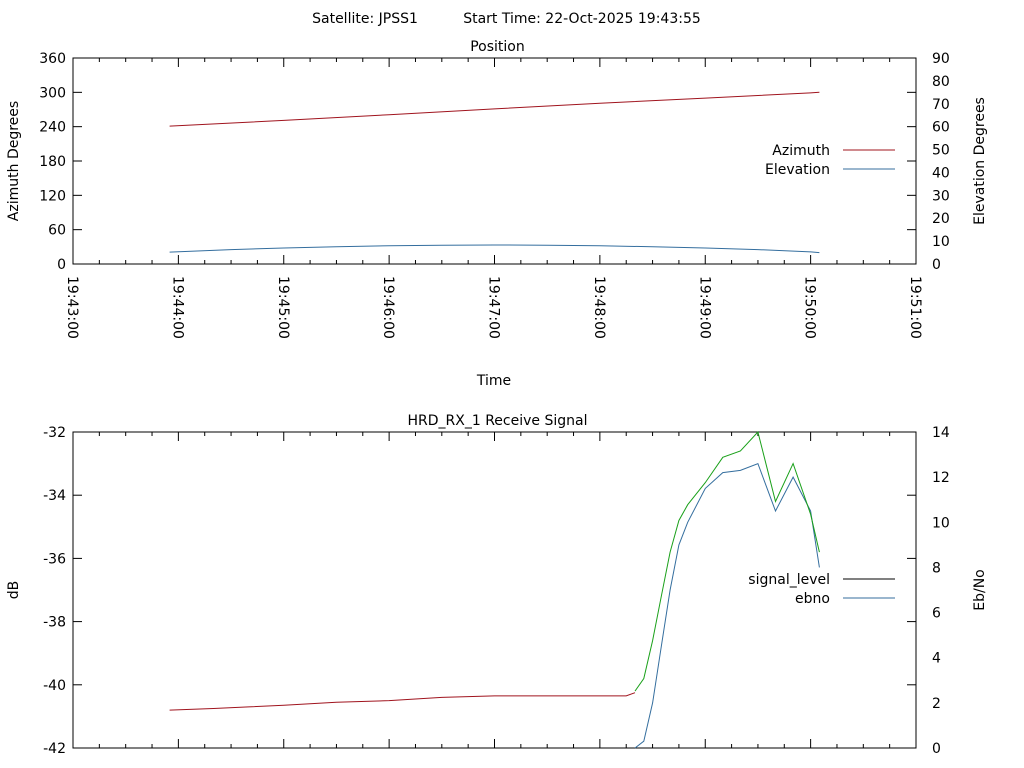 The width and height of the screenshot is (1024, 768). I want to click on x-tick-label: 19:46:00, so click(388, 307).